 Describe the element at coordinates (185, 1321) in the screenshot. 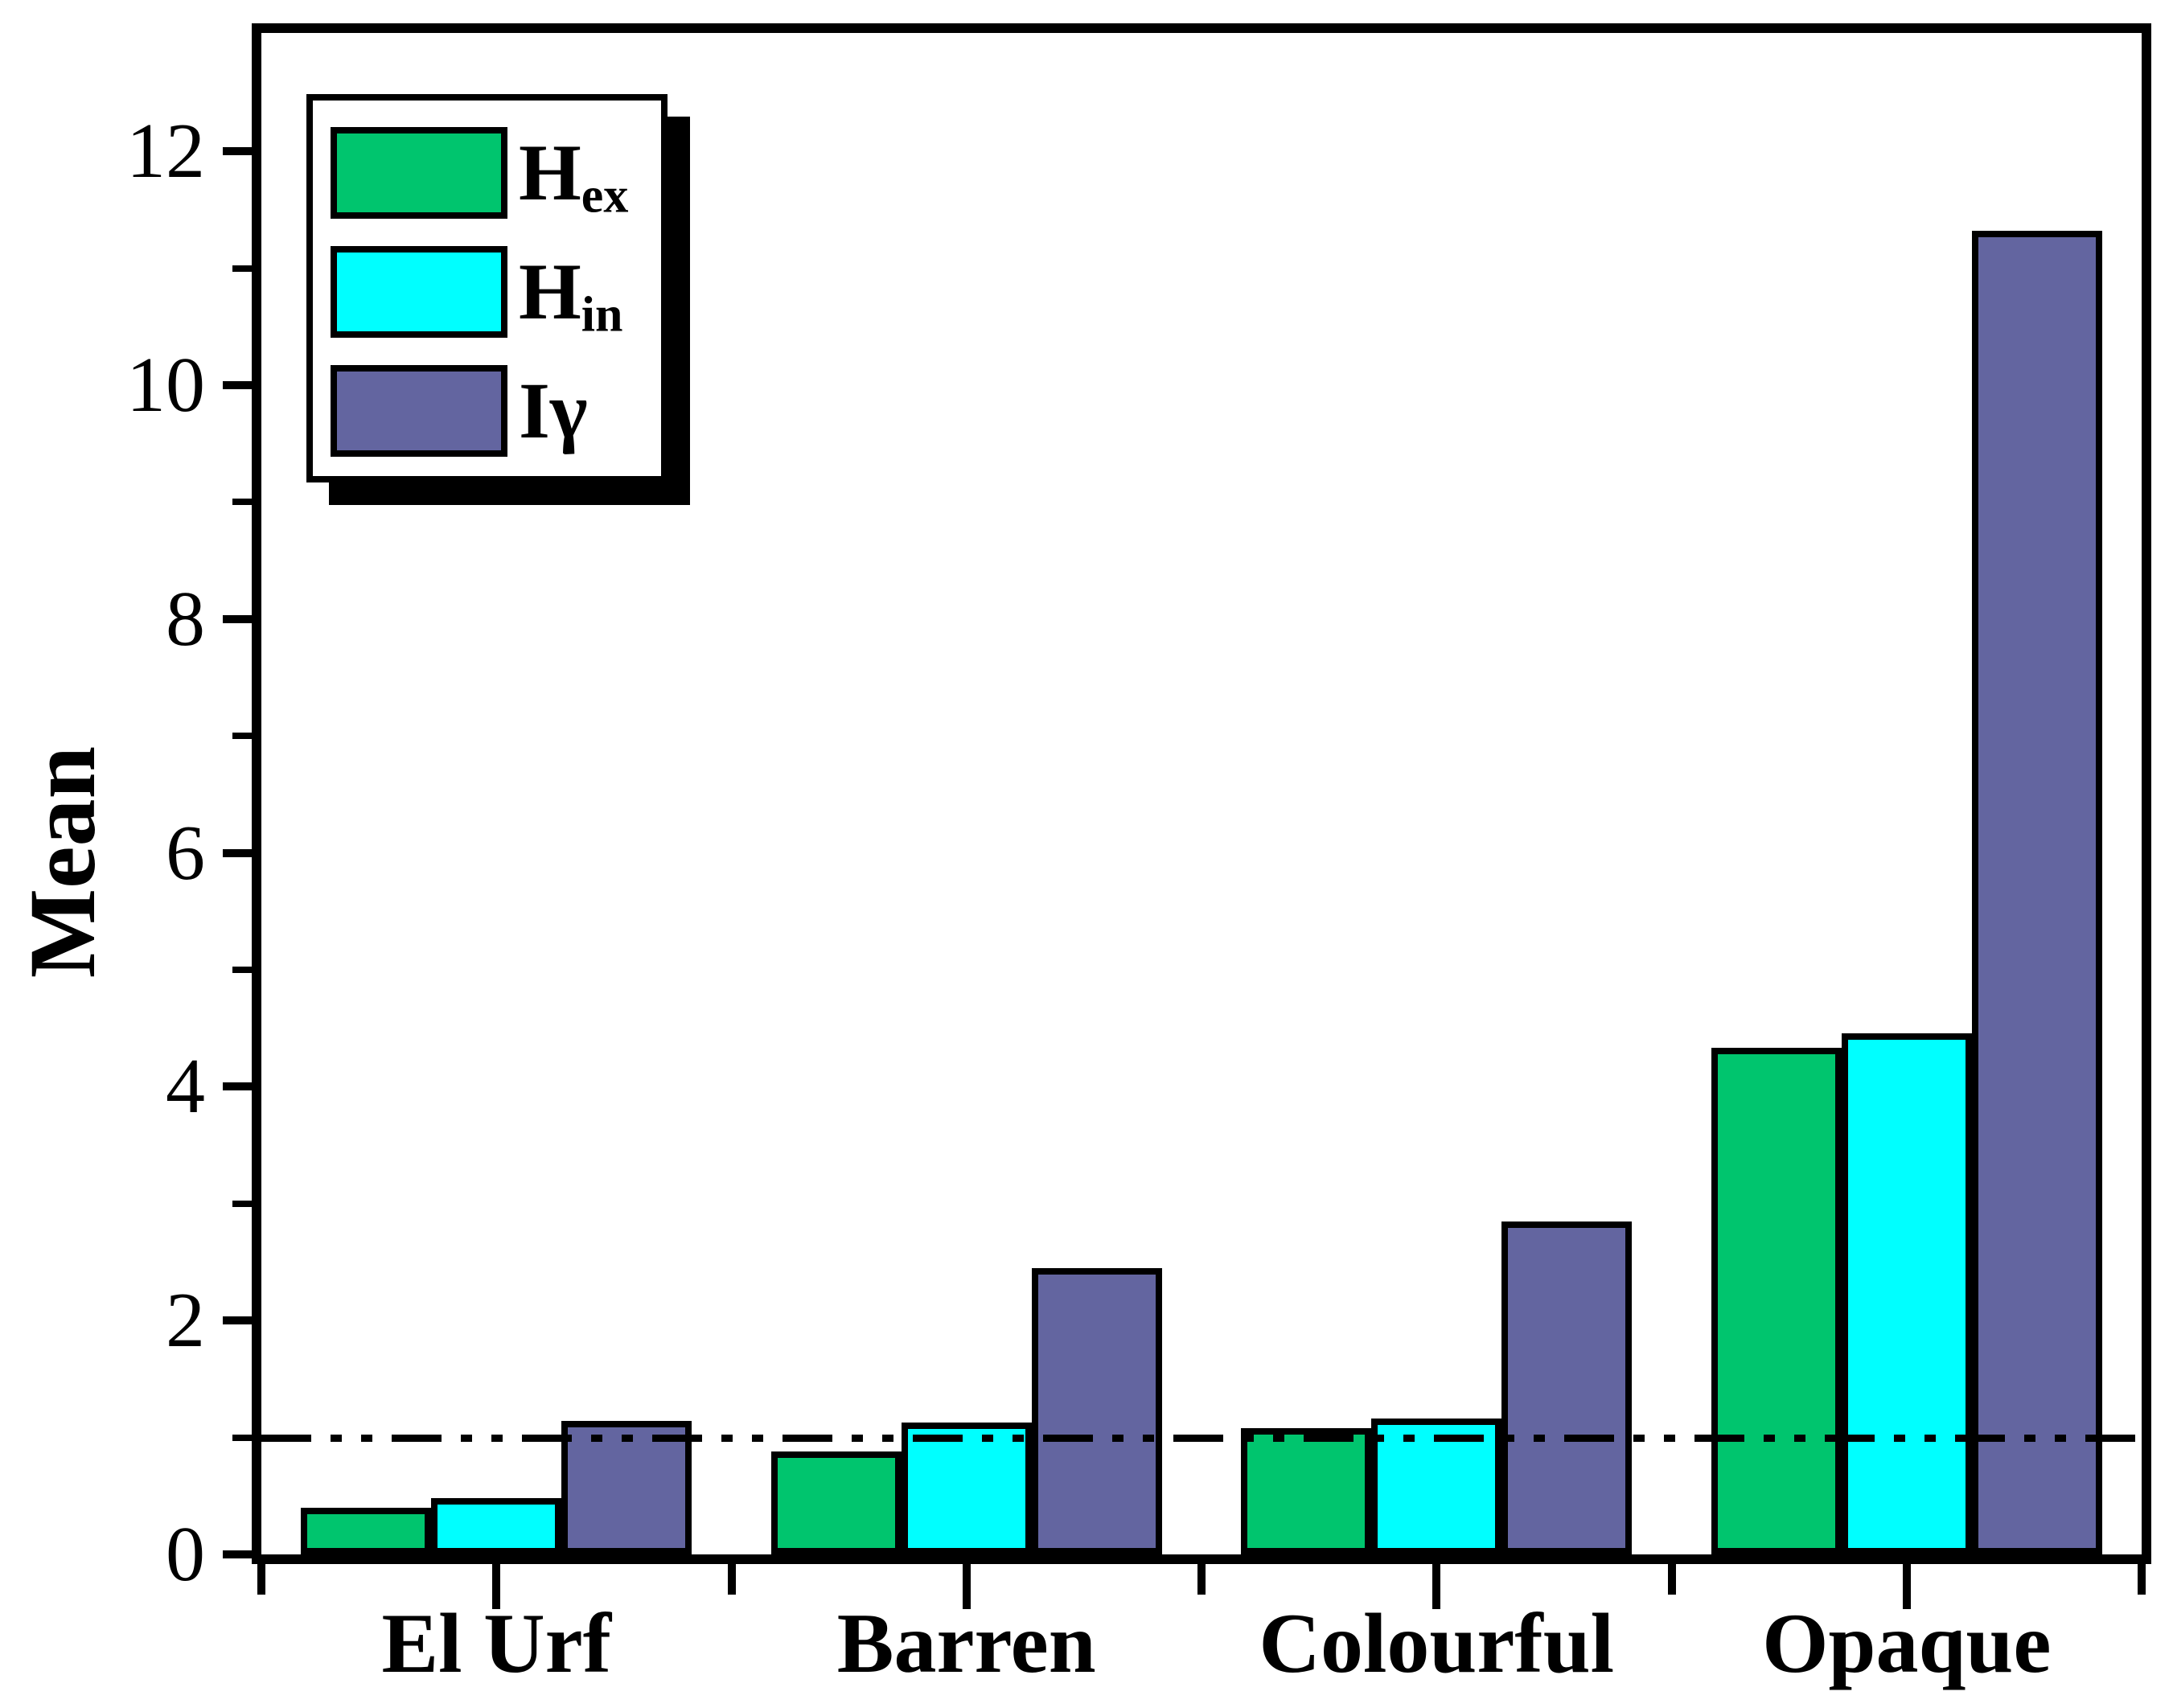

I see `y-axis-tick-label: 2` at that location.